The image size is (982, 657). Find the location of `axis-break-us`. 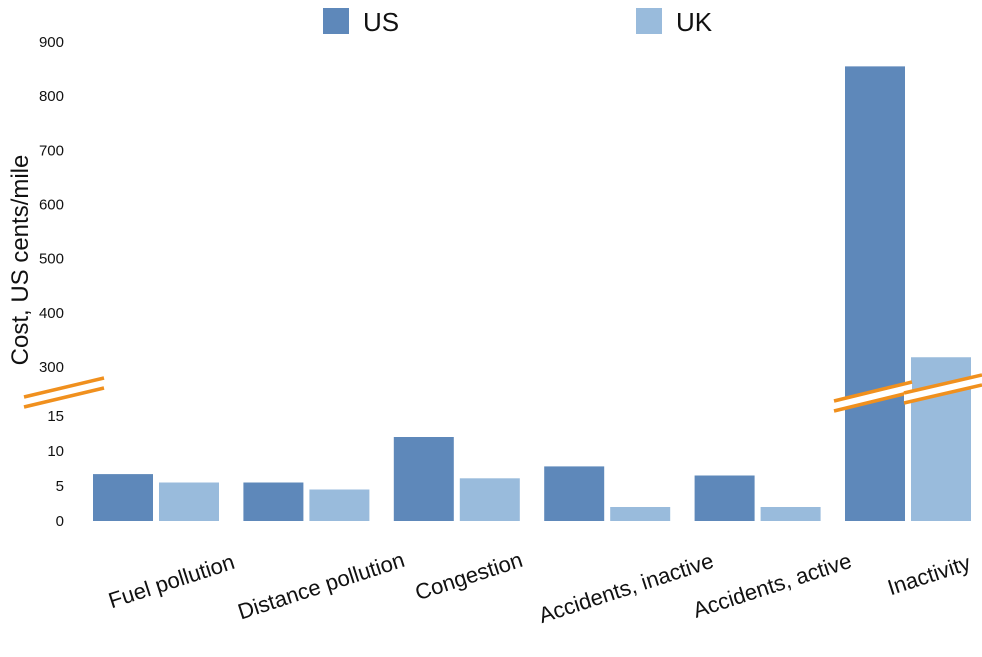

axis-break-us is located at coordinates (873, 396).